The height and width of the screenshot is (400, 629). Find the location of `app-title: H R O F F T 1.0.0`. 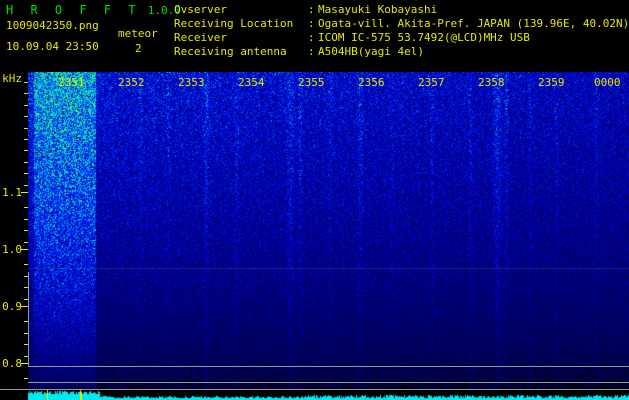

app-title: H R O F F T 1.0.0 is located at coordinates (93, 10).